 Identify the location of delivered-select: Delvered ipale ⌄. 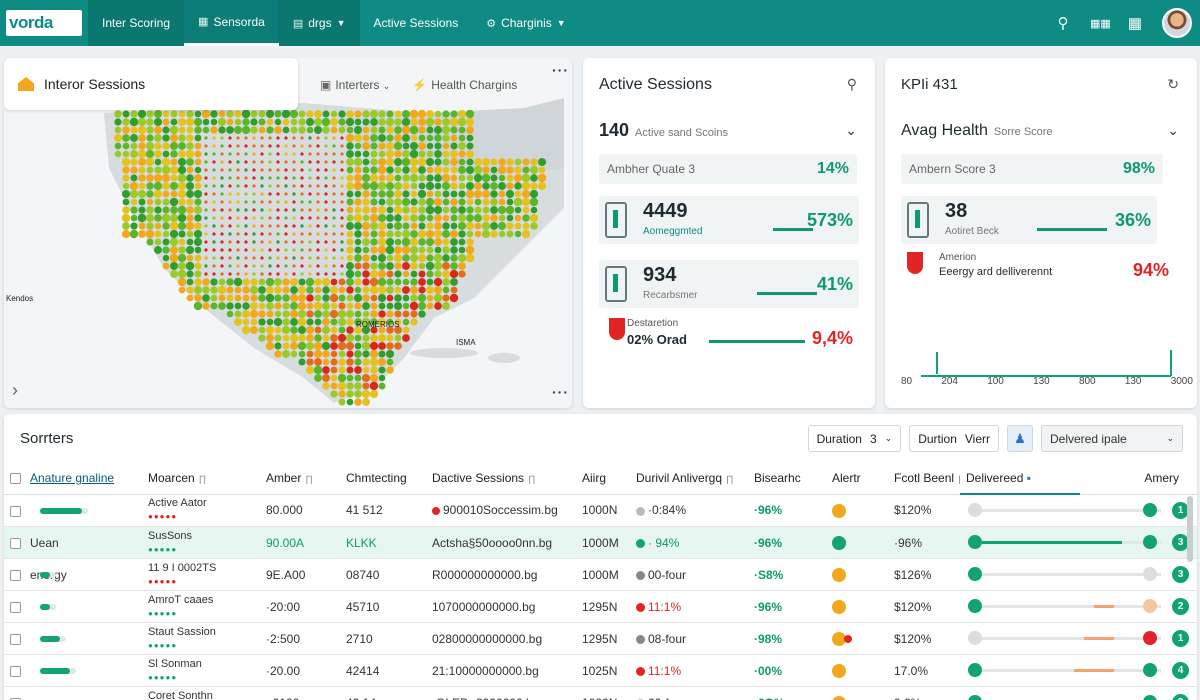
(1112, 438).